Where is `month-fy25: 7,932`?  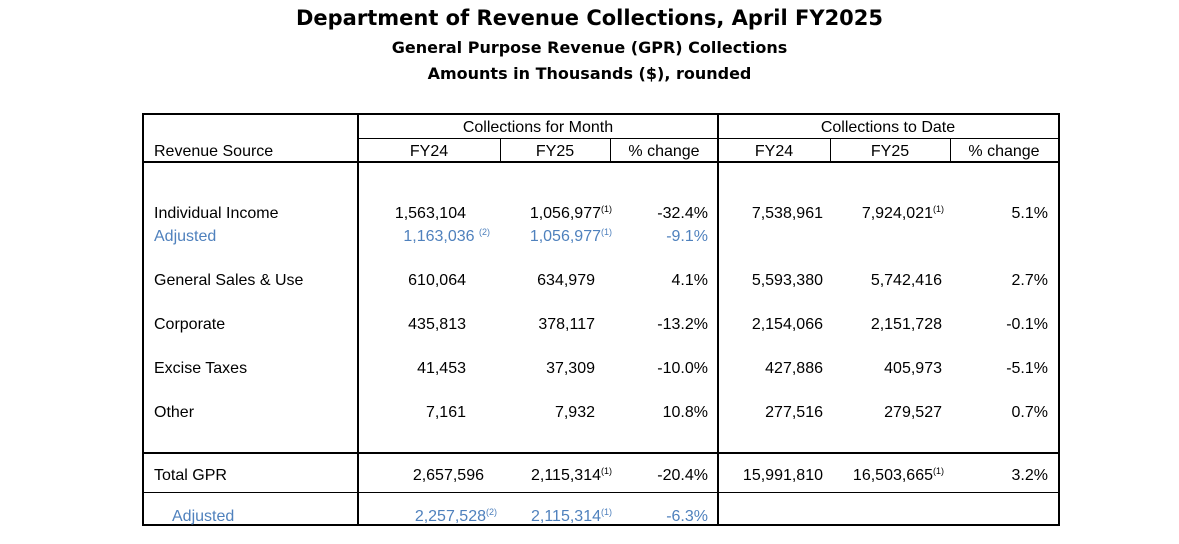 month-fy25: 7,932 is located at coordinates (575, 413).